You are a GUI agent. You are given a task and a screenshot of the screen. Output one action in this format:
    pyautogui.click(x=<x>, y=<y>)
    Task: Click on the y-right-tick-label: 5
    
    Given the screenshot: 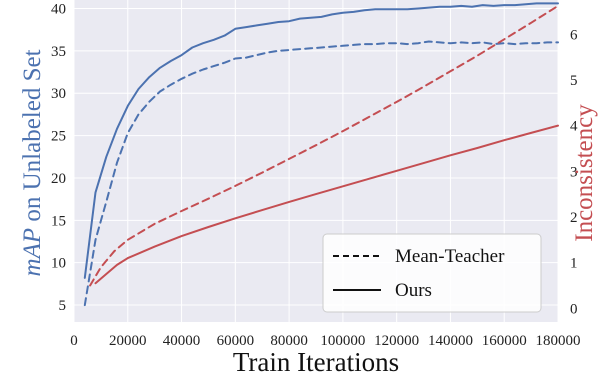 What is the action you would take?
    pyautogui.click(x=574, y=81)
    